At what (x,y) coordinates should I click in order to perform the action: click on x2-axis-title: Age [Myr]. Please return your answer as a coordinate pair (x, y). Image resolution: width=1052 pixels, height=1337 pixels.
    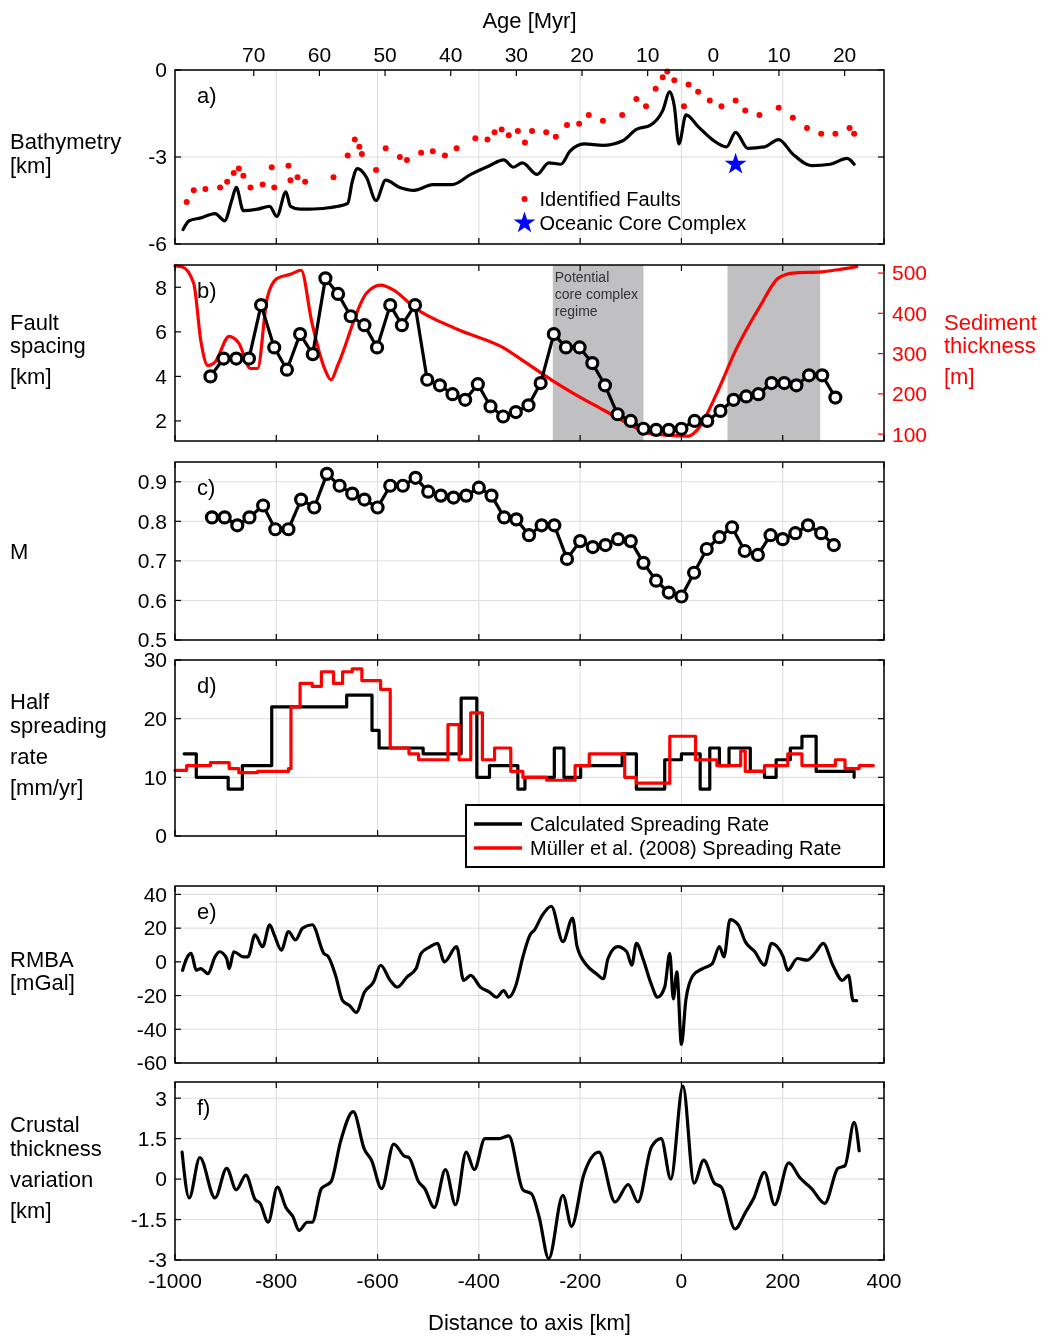
    Looking at the image, I should click on (529, 20).